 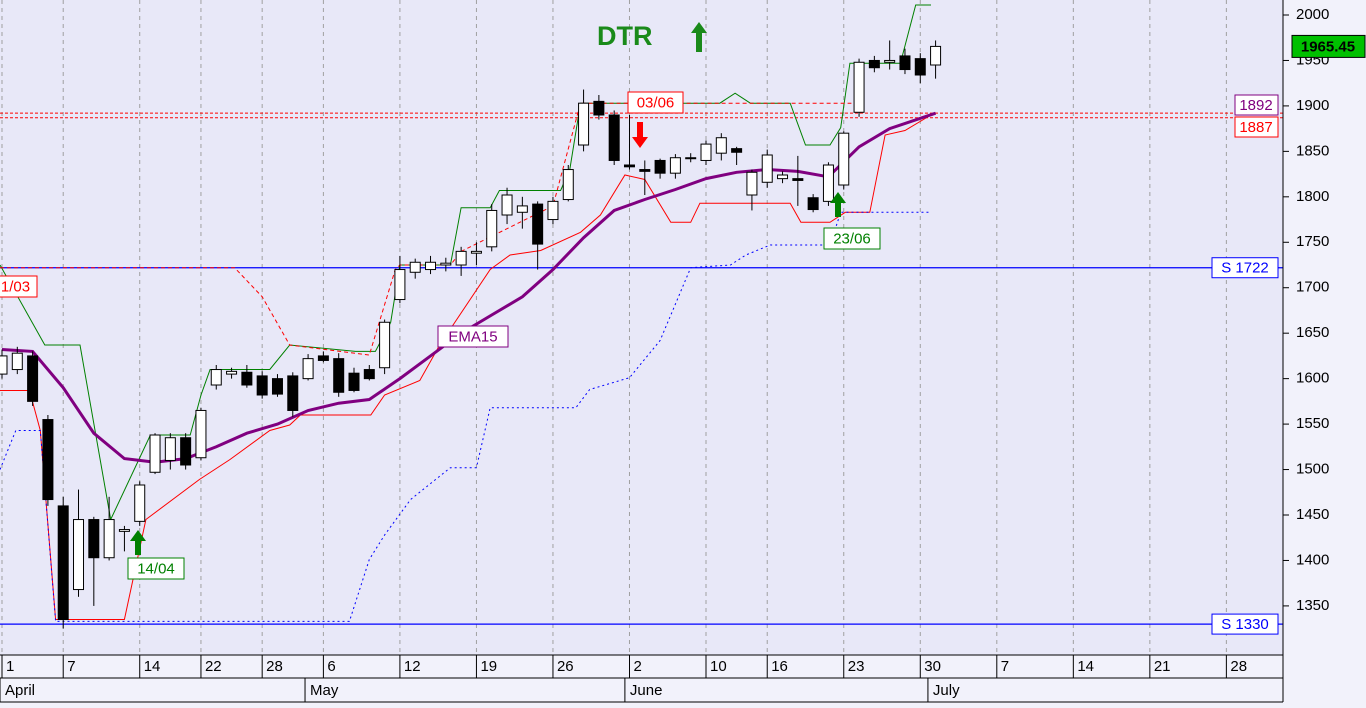 I want to click on stop-label: 1892, so click(x=1255, y=105).